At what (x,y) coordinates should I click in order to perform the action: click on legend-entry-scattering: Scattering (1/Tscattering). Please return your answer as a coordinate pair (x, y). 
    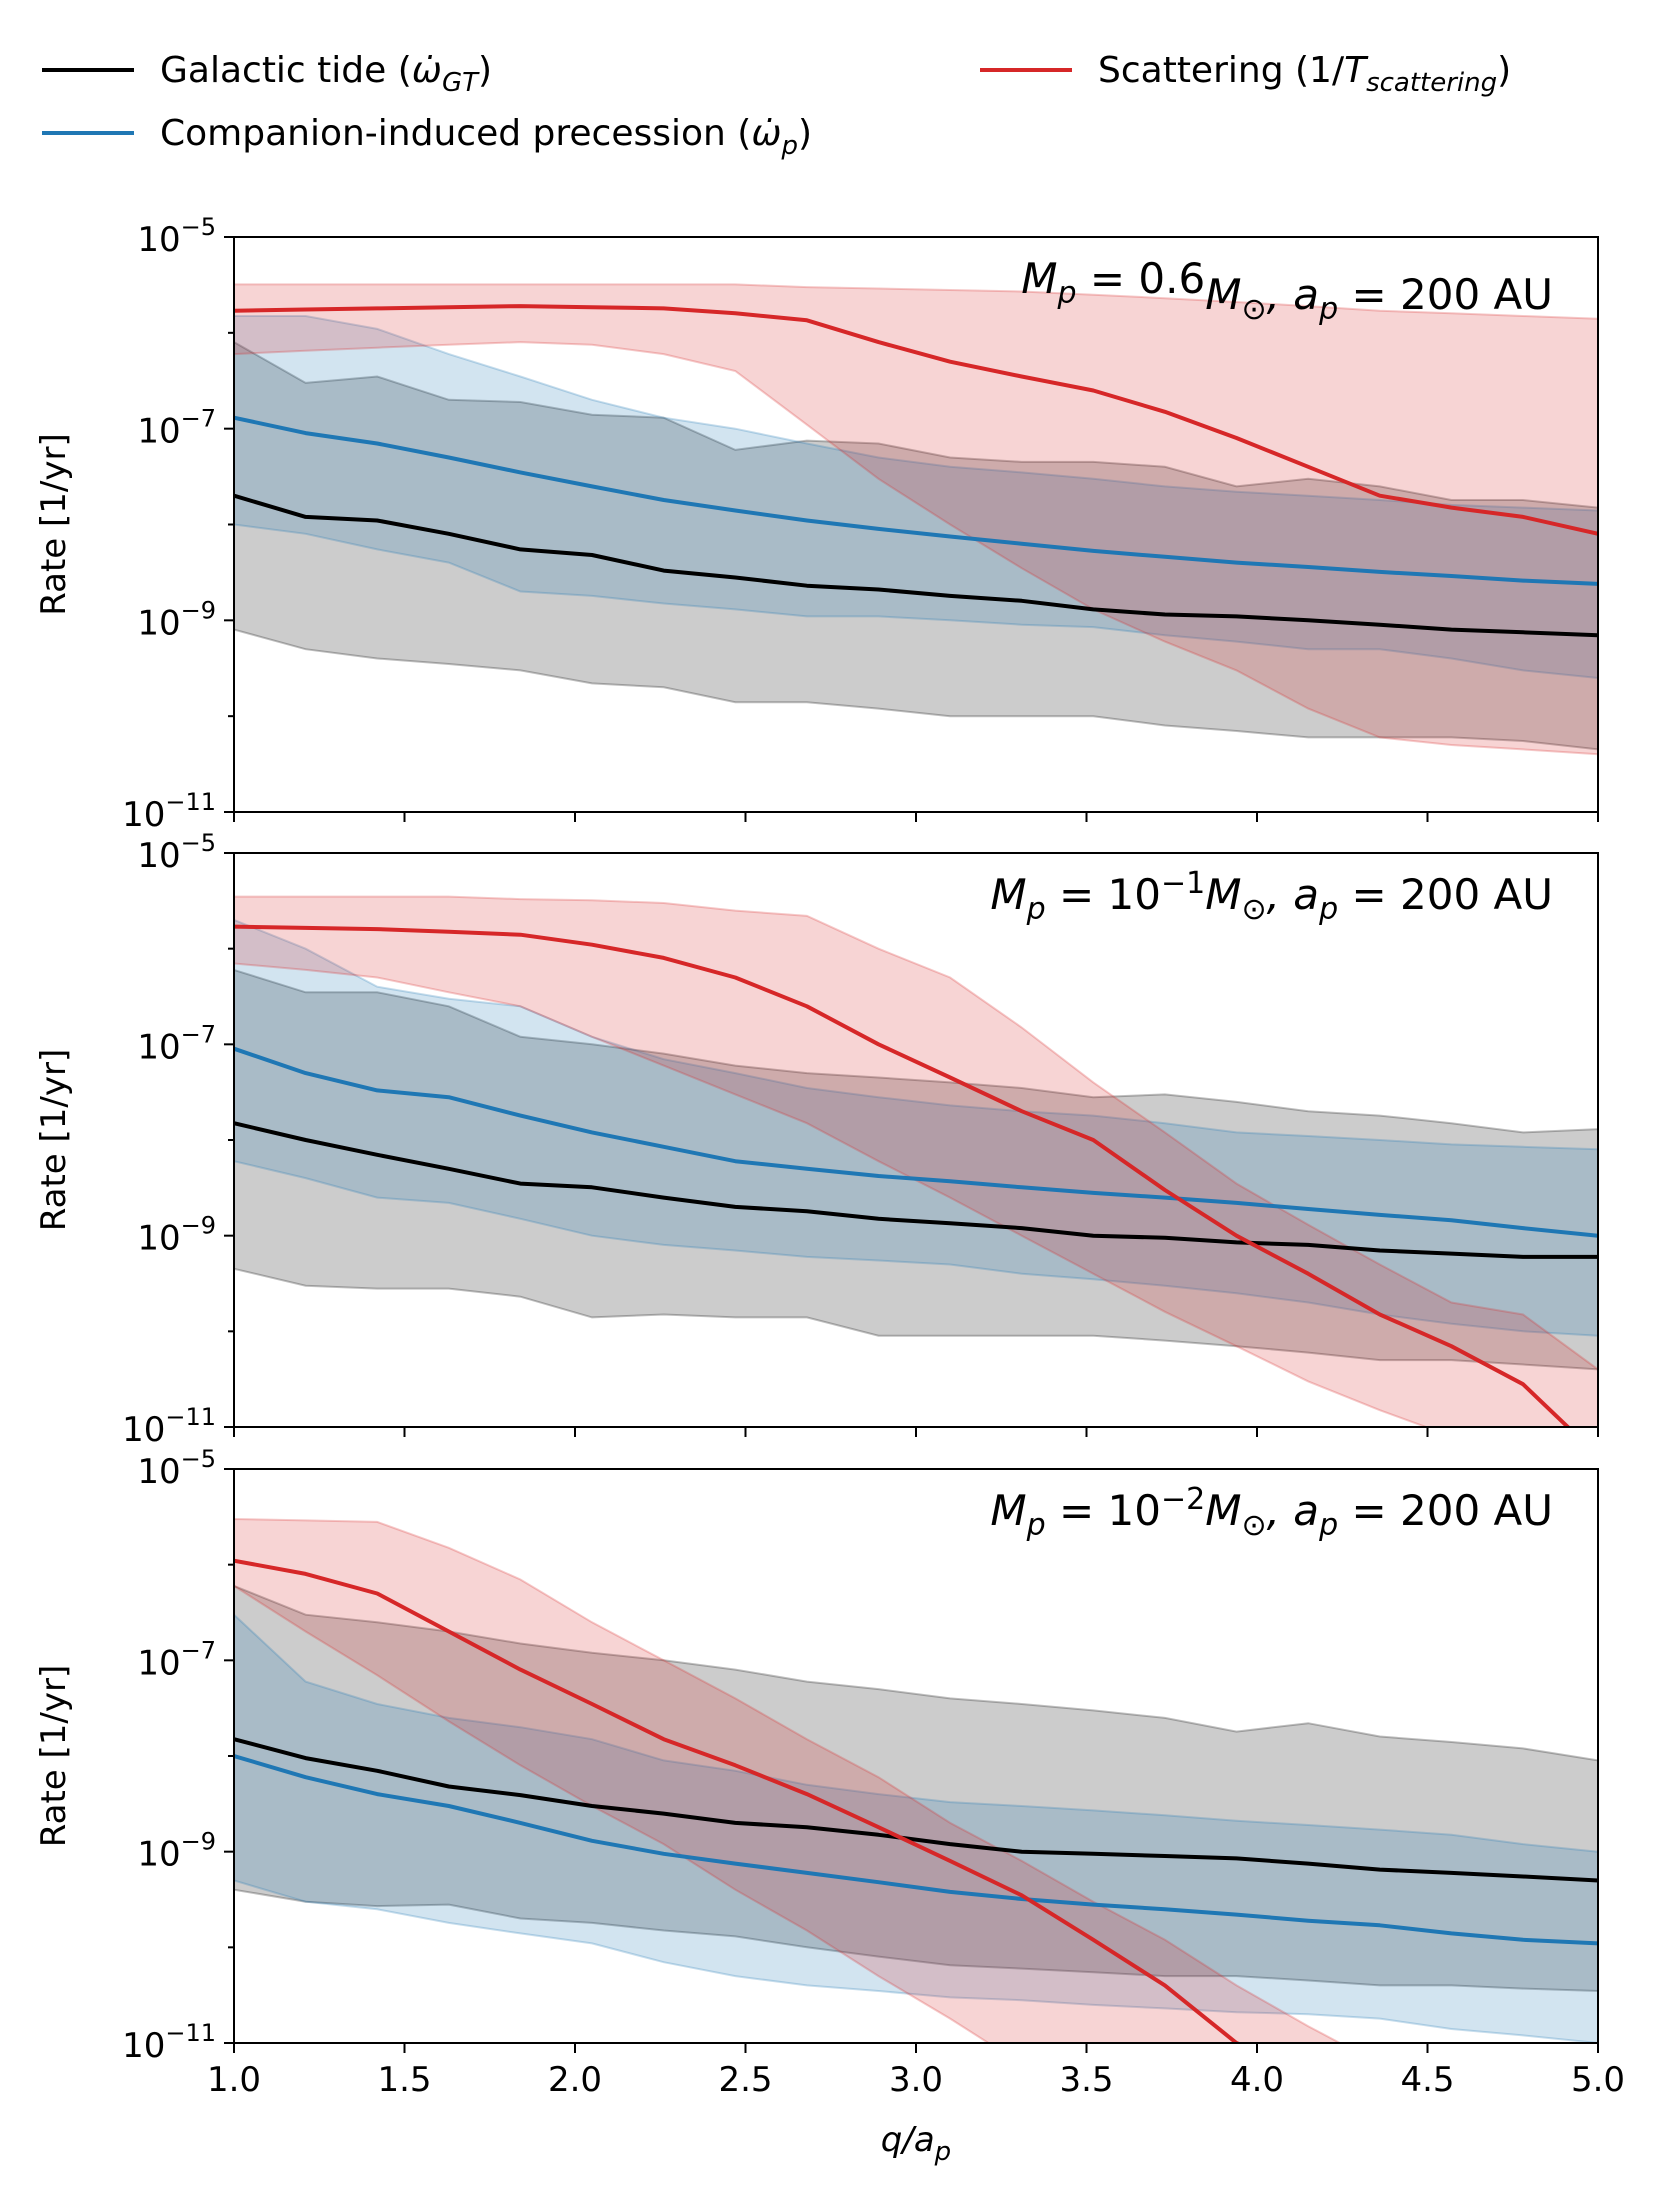
    Looking at the image, I should click on (1245, 74).